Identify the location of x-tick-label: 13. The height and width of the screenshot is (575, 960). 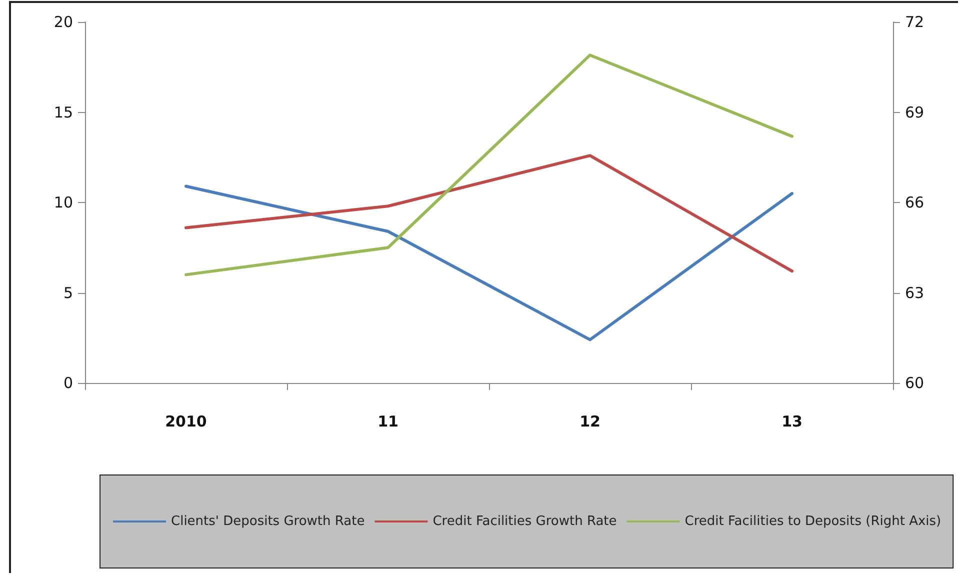
(792, 421).